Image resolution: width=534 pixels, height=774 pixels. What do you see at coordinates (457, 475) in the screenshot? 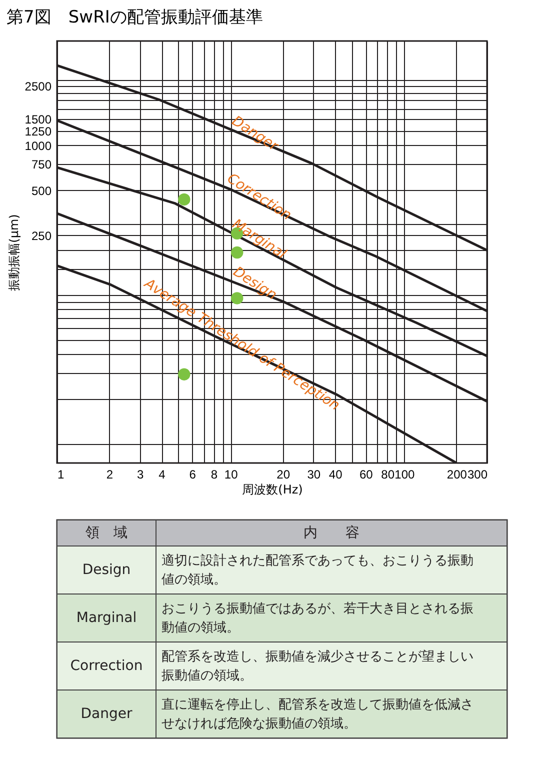
I see `x-tick-label: 200` at bounding box center [457, 475].